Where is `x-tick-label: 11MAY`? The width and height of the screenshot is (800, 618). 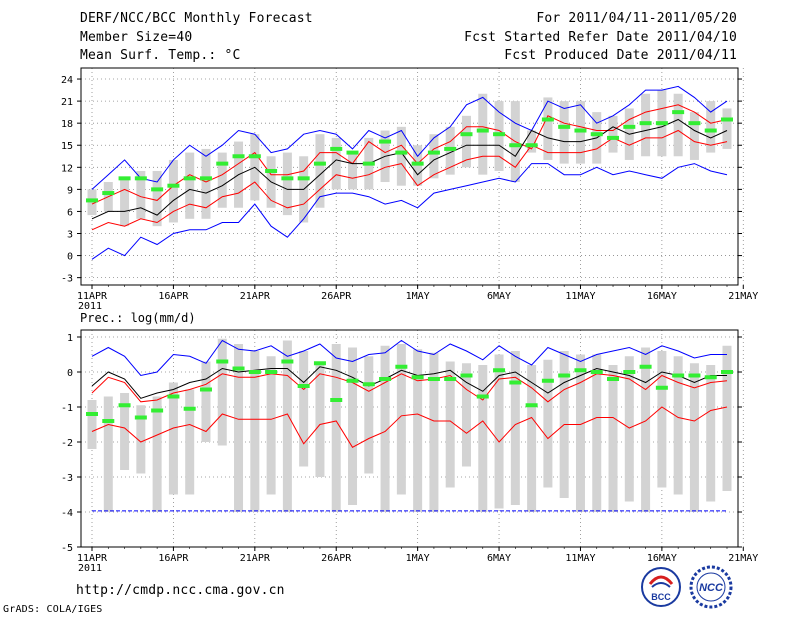 x-tick-label: 11MAY is located at coordinates (580, 558).